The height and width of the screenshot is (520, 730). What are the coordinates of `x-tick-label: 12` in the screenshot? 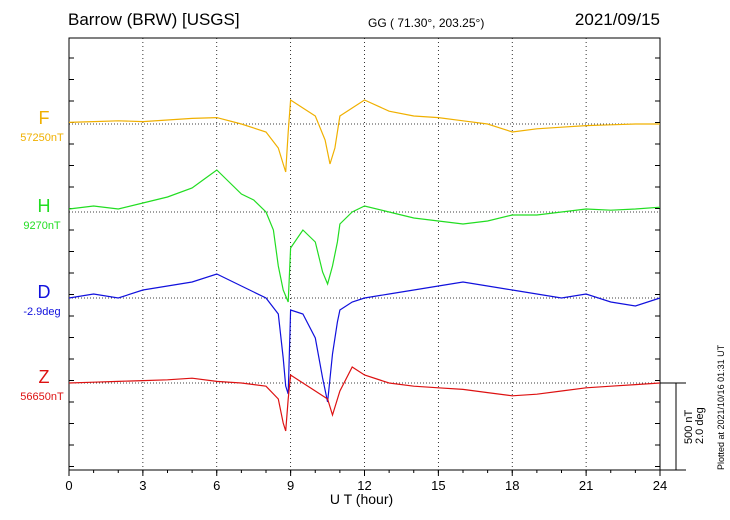 It's located at (364, 485).